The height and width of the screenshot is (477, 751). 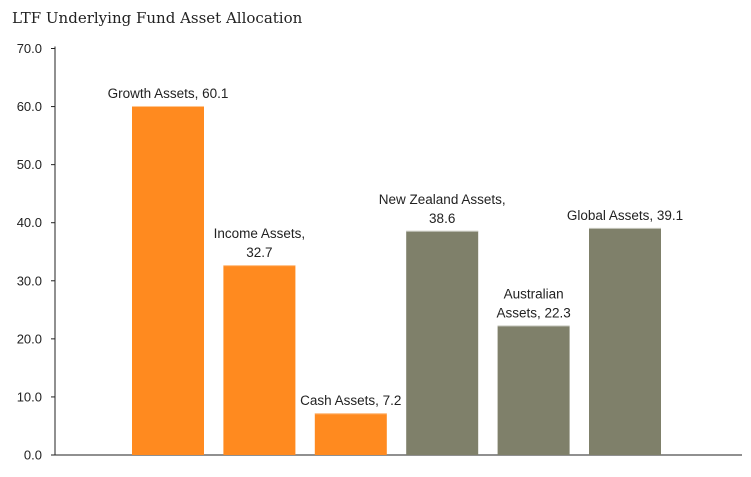 I want to click on y-tick-label: 10.0, so click(x=29, y=396).